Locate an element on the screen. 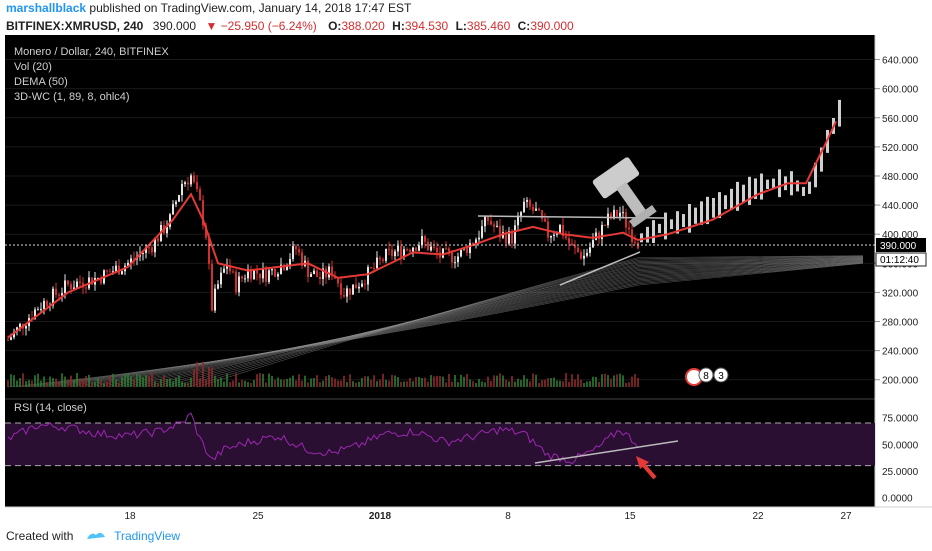 This screenshot has width=932, height=551. y-tick-label: 240.000 is located at coordinates (900, 352).